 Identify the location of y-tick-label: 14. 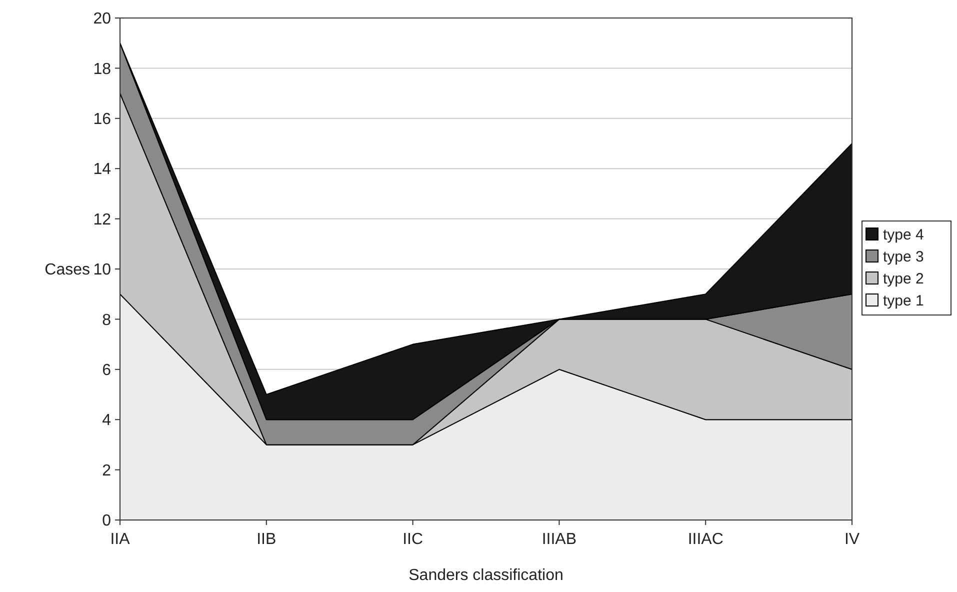
(102, 169).